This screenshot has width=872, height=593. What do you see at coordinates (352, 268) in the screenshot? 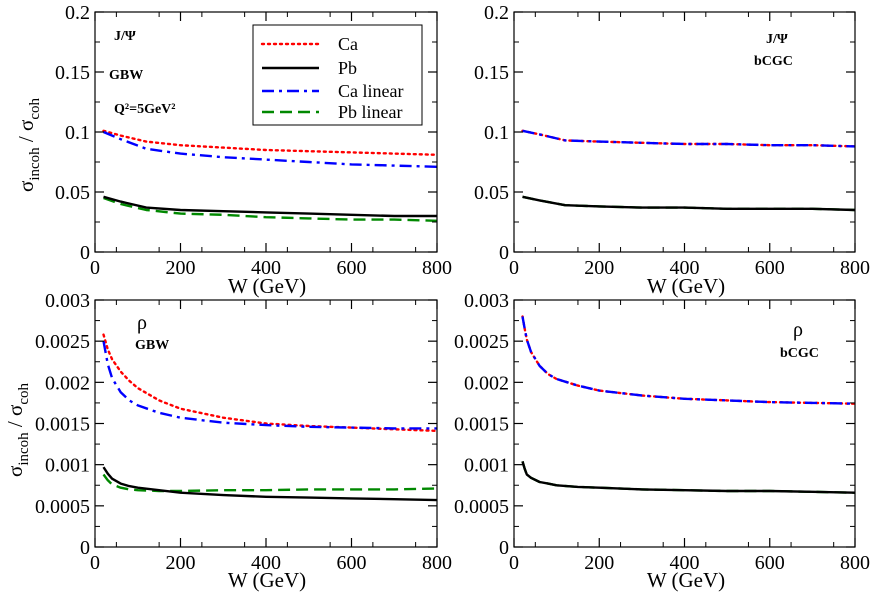
I see `jpsi-gbw-xtick-label: 600` at bounding box center [352, 268].